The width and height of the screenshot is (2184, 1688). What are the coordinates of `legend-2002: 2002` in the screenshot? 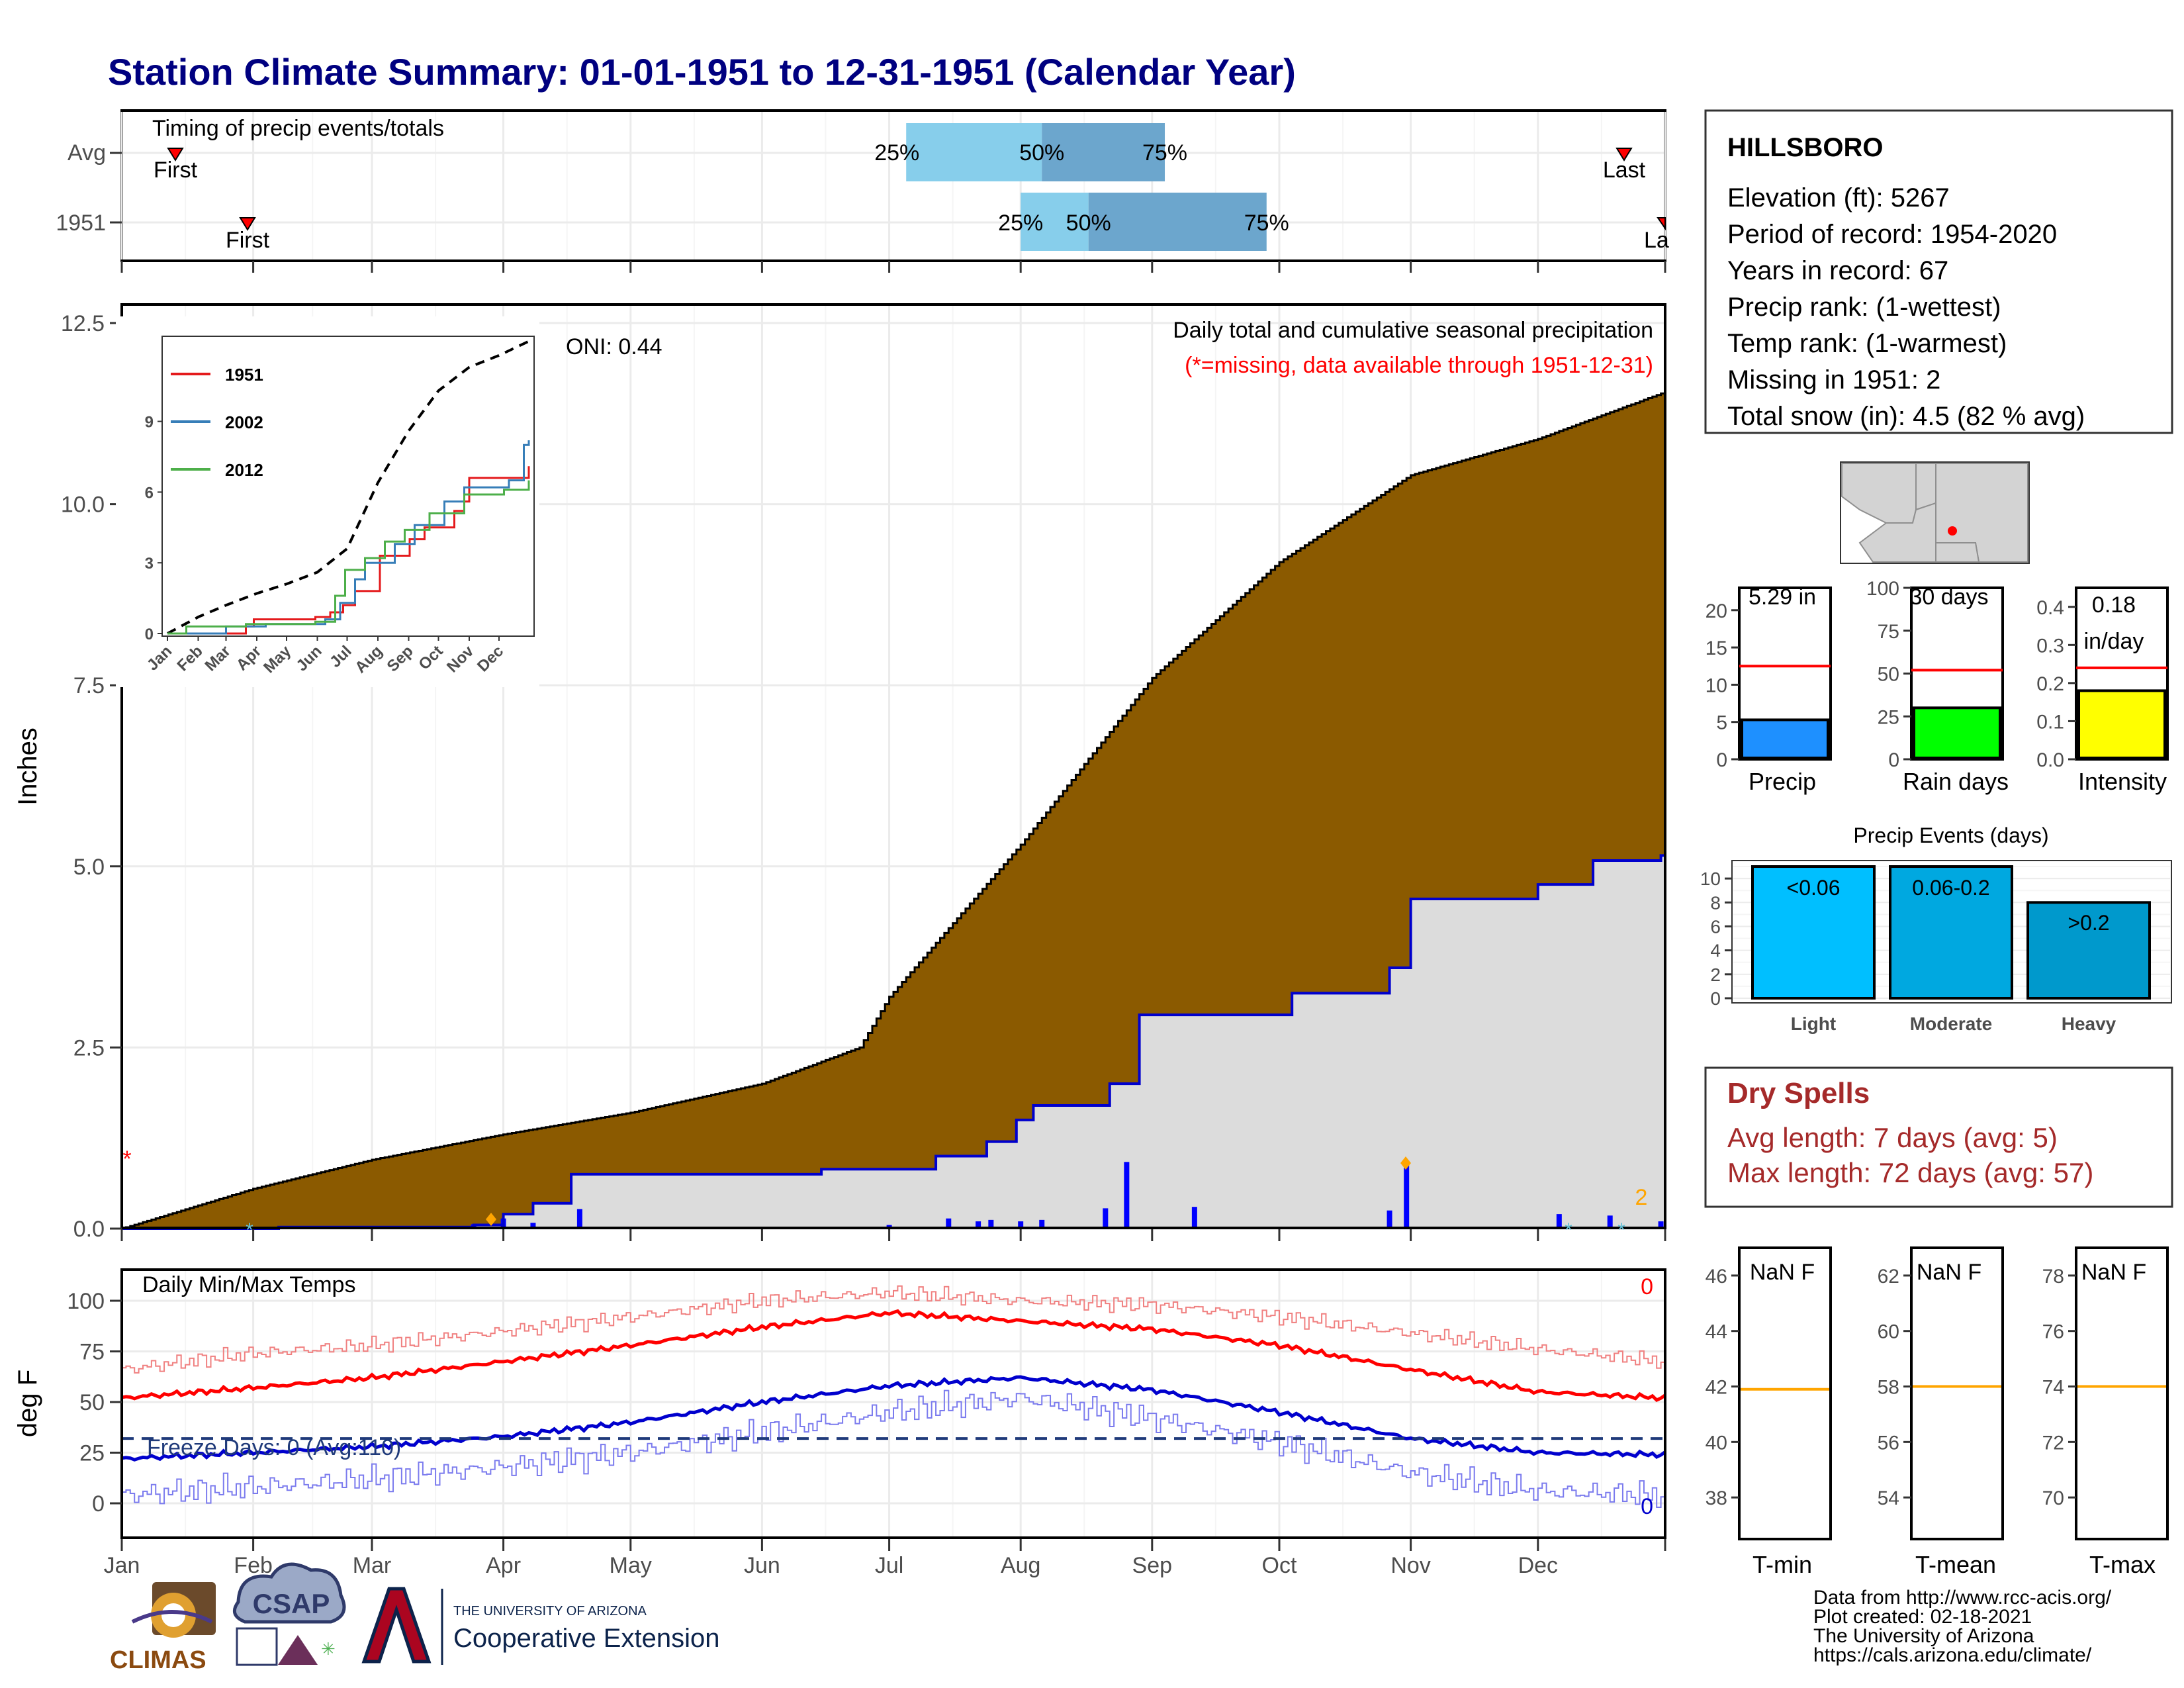 It's located at (244, 422).